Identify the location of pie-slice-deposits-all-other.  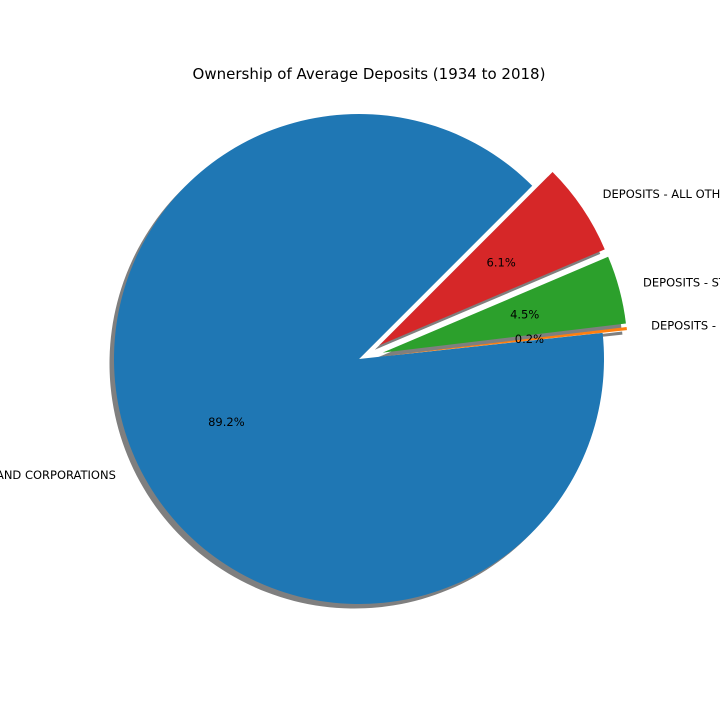
(492, 259).